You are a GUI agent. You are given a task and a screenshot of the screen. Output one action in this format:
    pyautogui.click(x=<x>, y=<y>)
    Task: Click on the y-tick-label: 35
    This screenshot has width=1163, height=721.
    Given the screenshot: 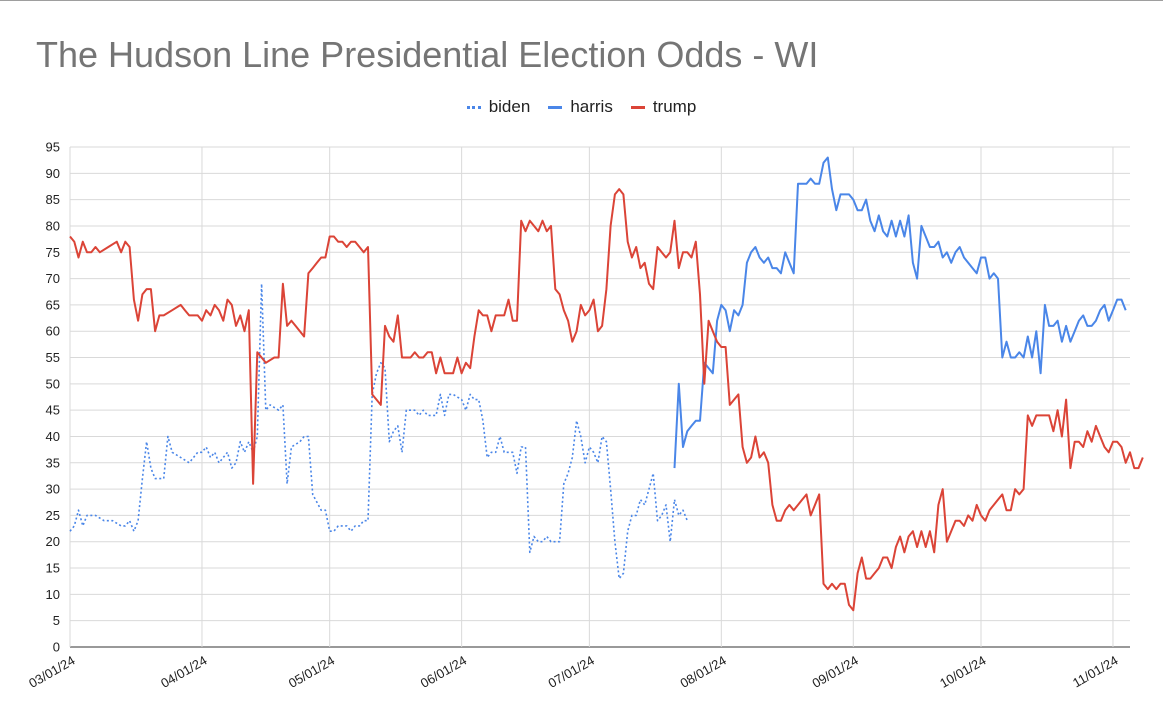 What is the action you would take?
    pyautogui.click(x=53, y=462)
    